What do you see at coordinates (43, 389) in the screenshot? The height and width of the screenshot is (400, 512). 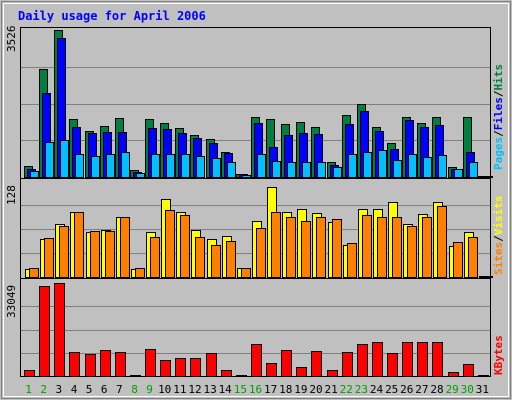 I see `day-label-2: 2` at bounding box center [43, 389].